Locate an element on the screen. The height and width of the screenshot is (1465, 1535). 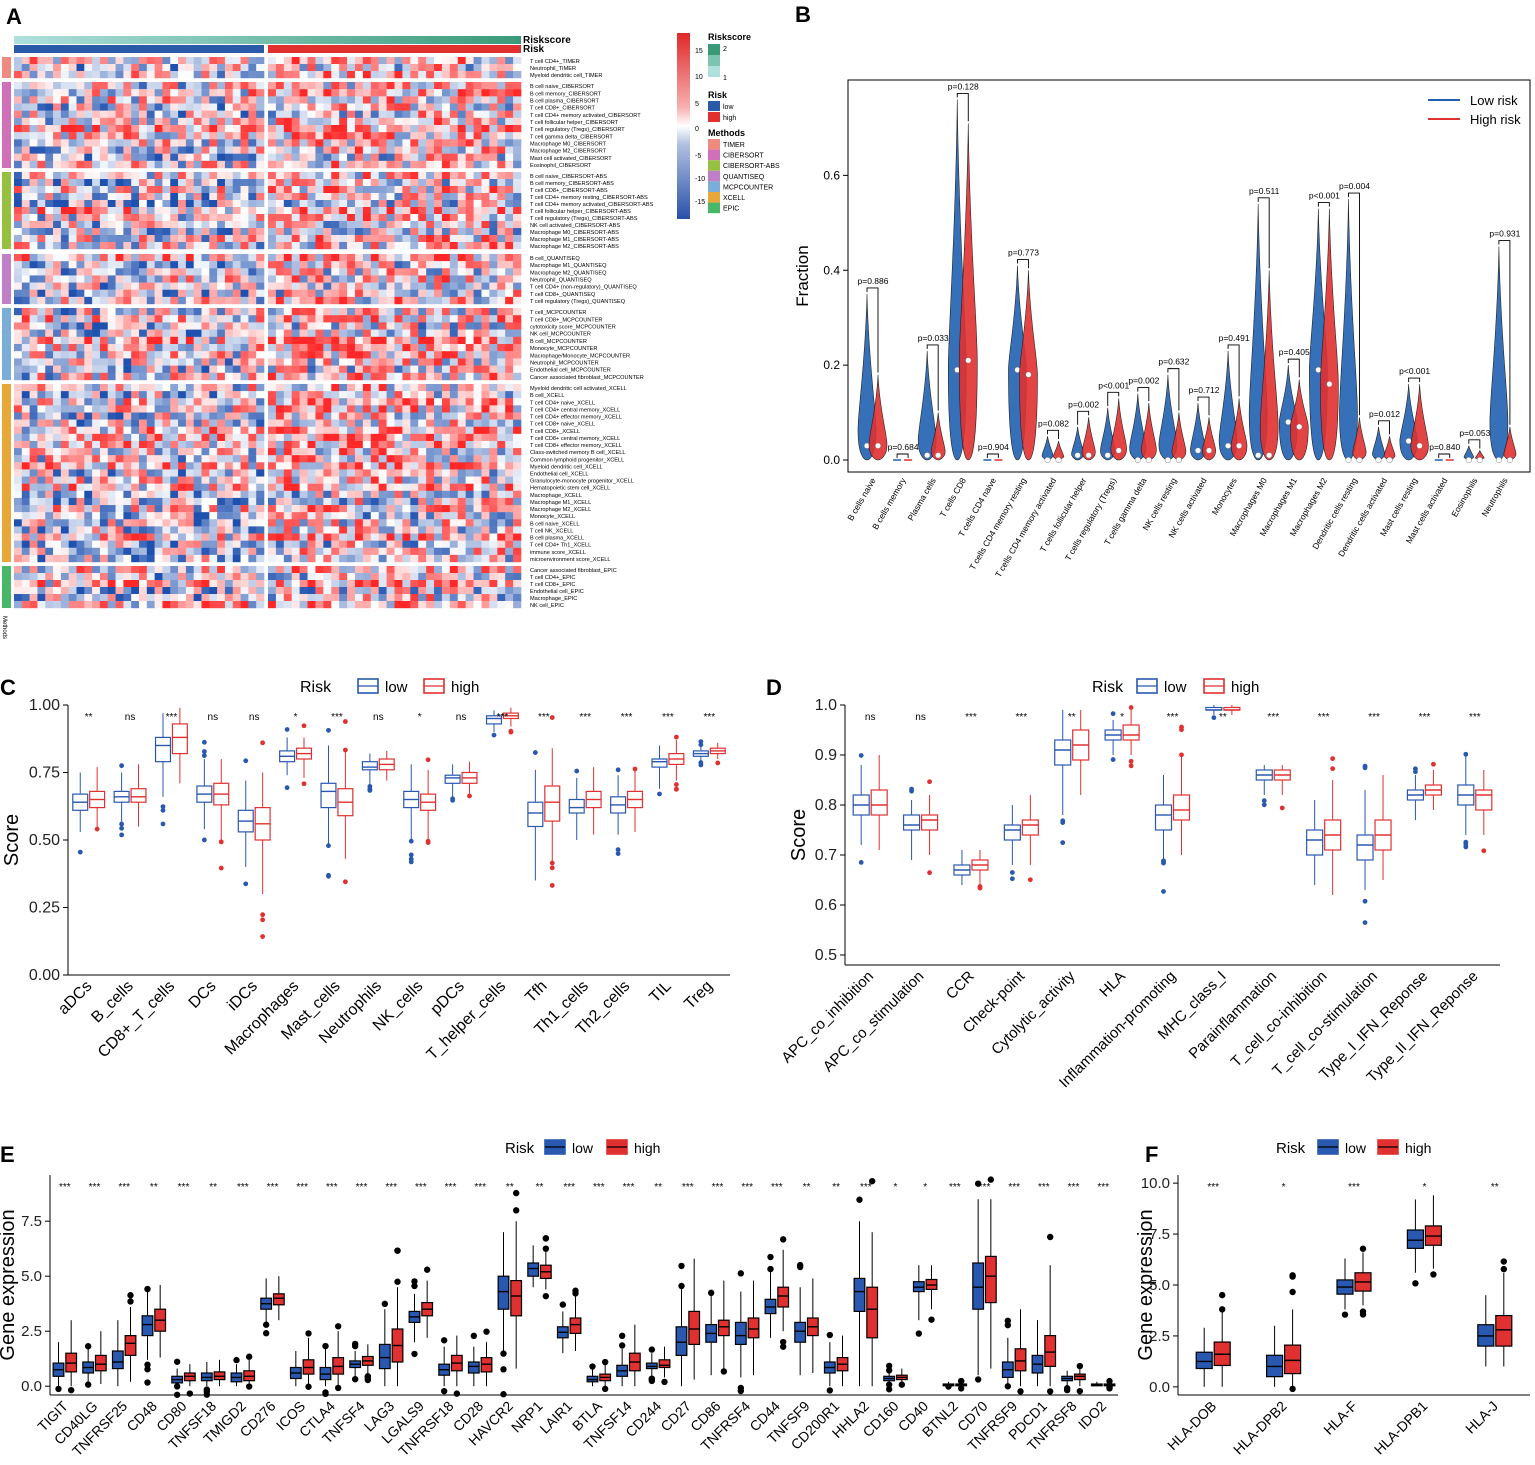
significance-bracket is located at coordinates (1113, 398).